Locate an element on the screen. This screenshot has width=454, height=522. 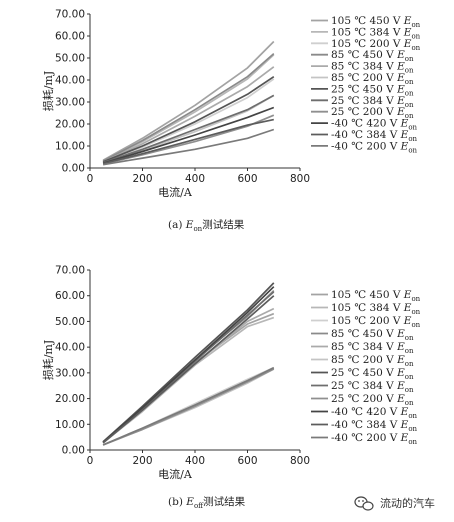
watermark: 流动的汽车 is located at coordinates (394, 503).